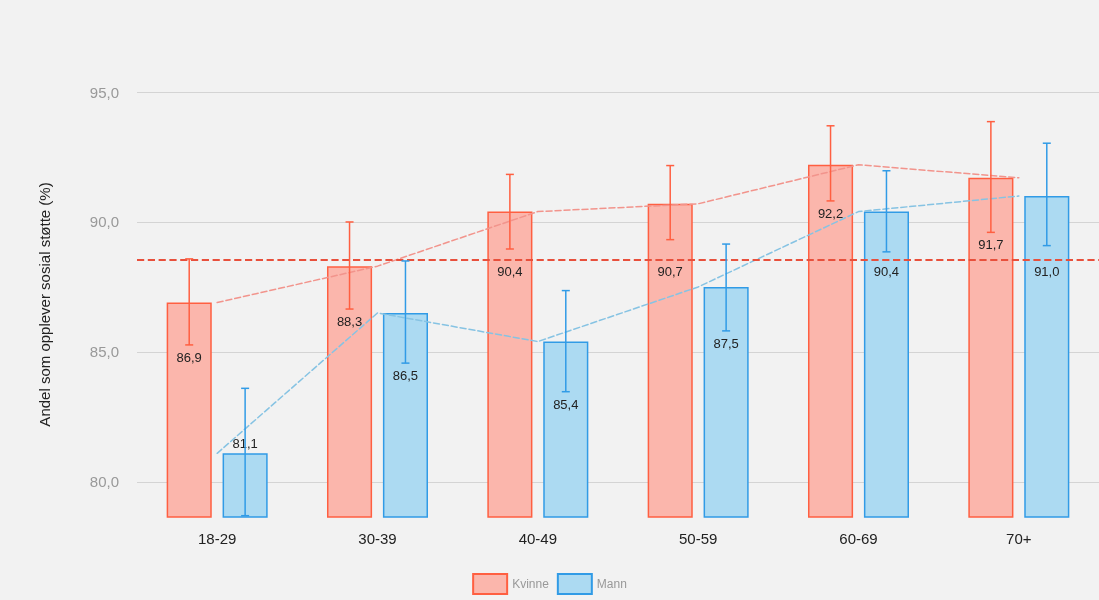 This screenshot has width=1099, height=600. What do you see at coordinates (104, 92) in the screenshot?
I see `y-tick-label: 95,0` at bounding box center [104, 92].